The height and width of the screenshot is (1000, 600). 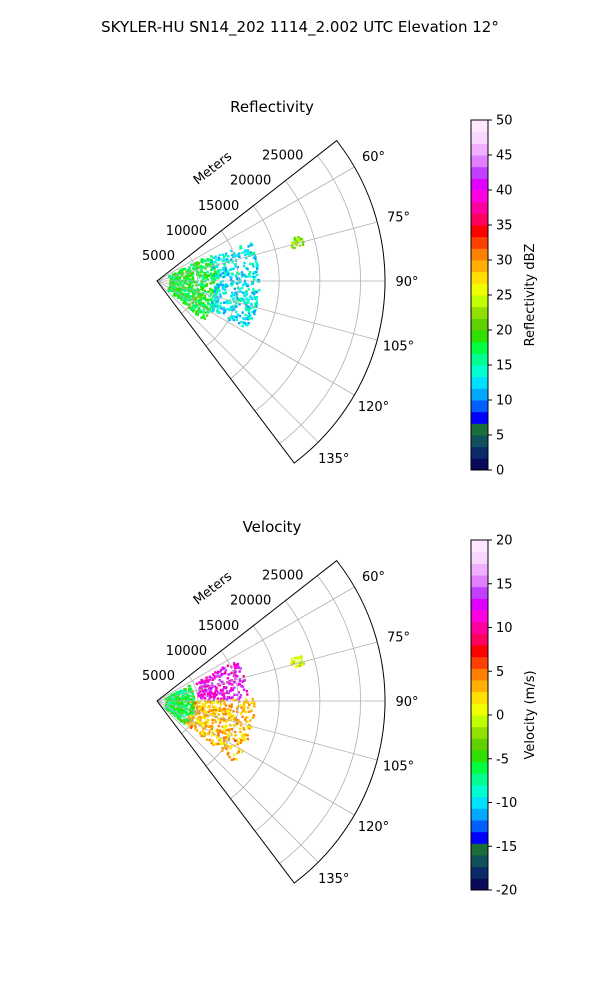 I want to click on reflectivity-title: Reflectivity, so click(x=272, y=107).